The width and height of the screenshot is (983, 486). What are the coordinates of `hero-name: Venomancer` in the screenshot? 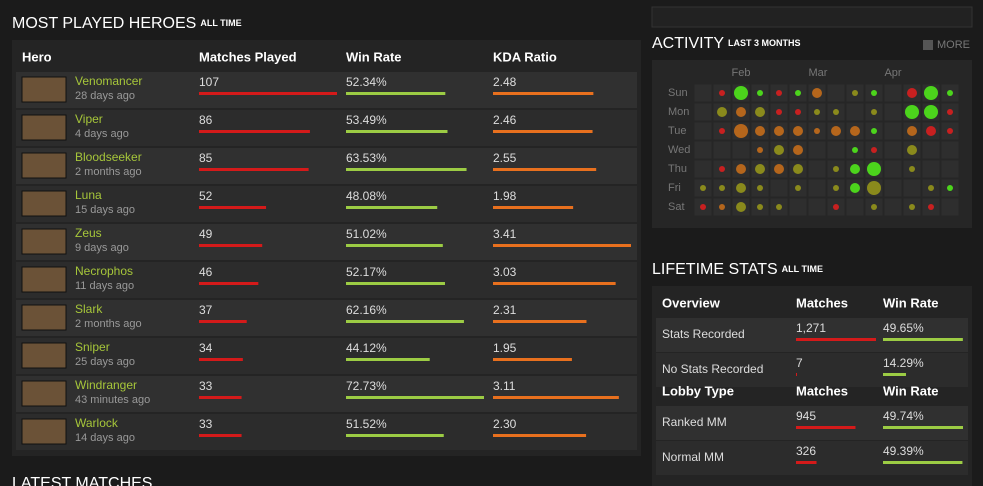 It's located at (108, 81).